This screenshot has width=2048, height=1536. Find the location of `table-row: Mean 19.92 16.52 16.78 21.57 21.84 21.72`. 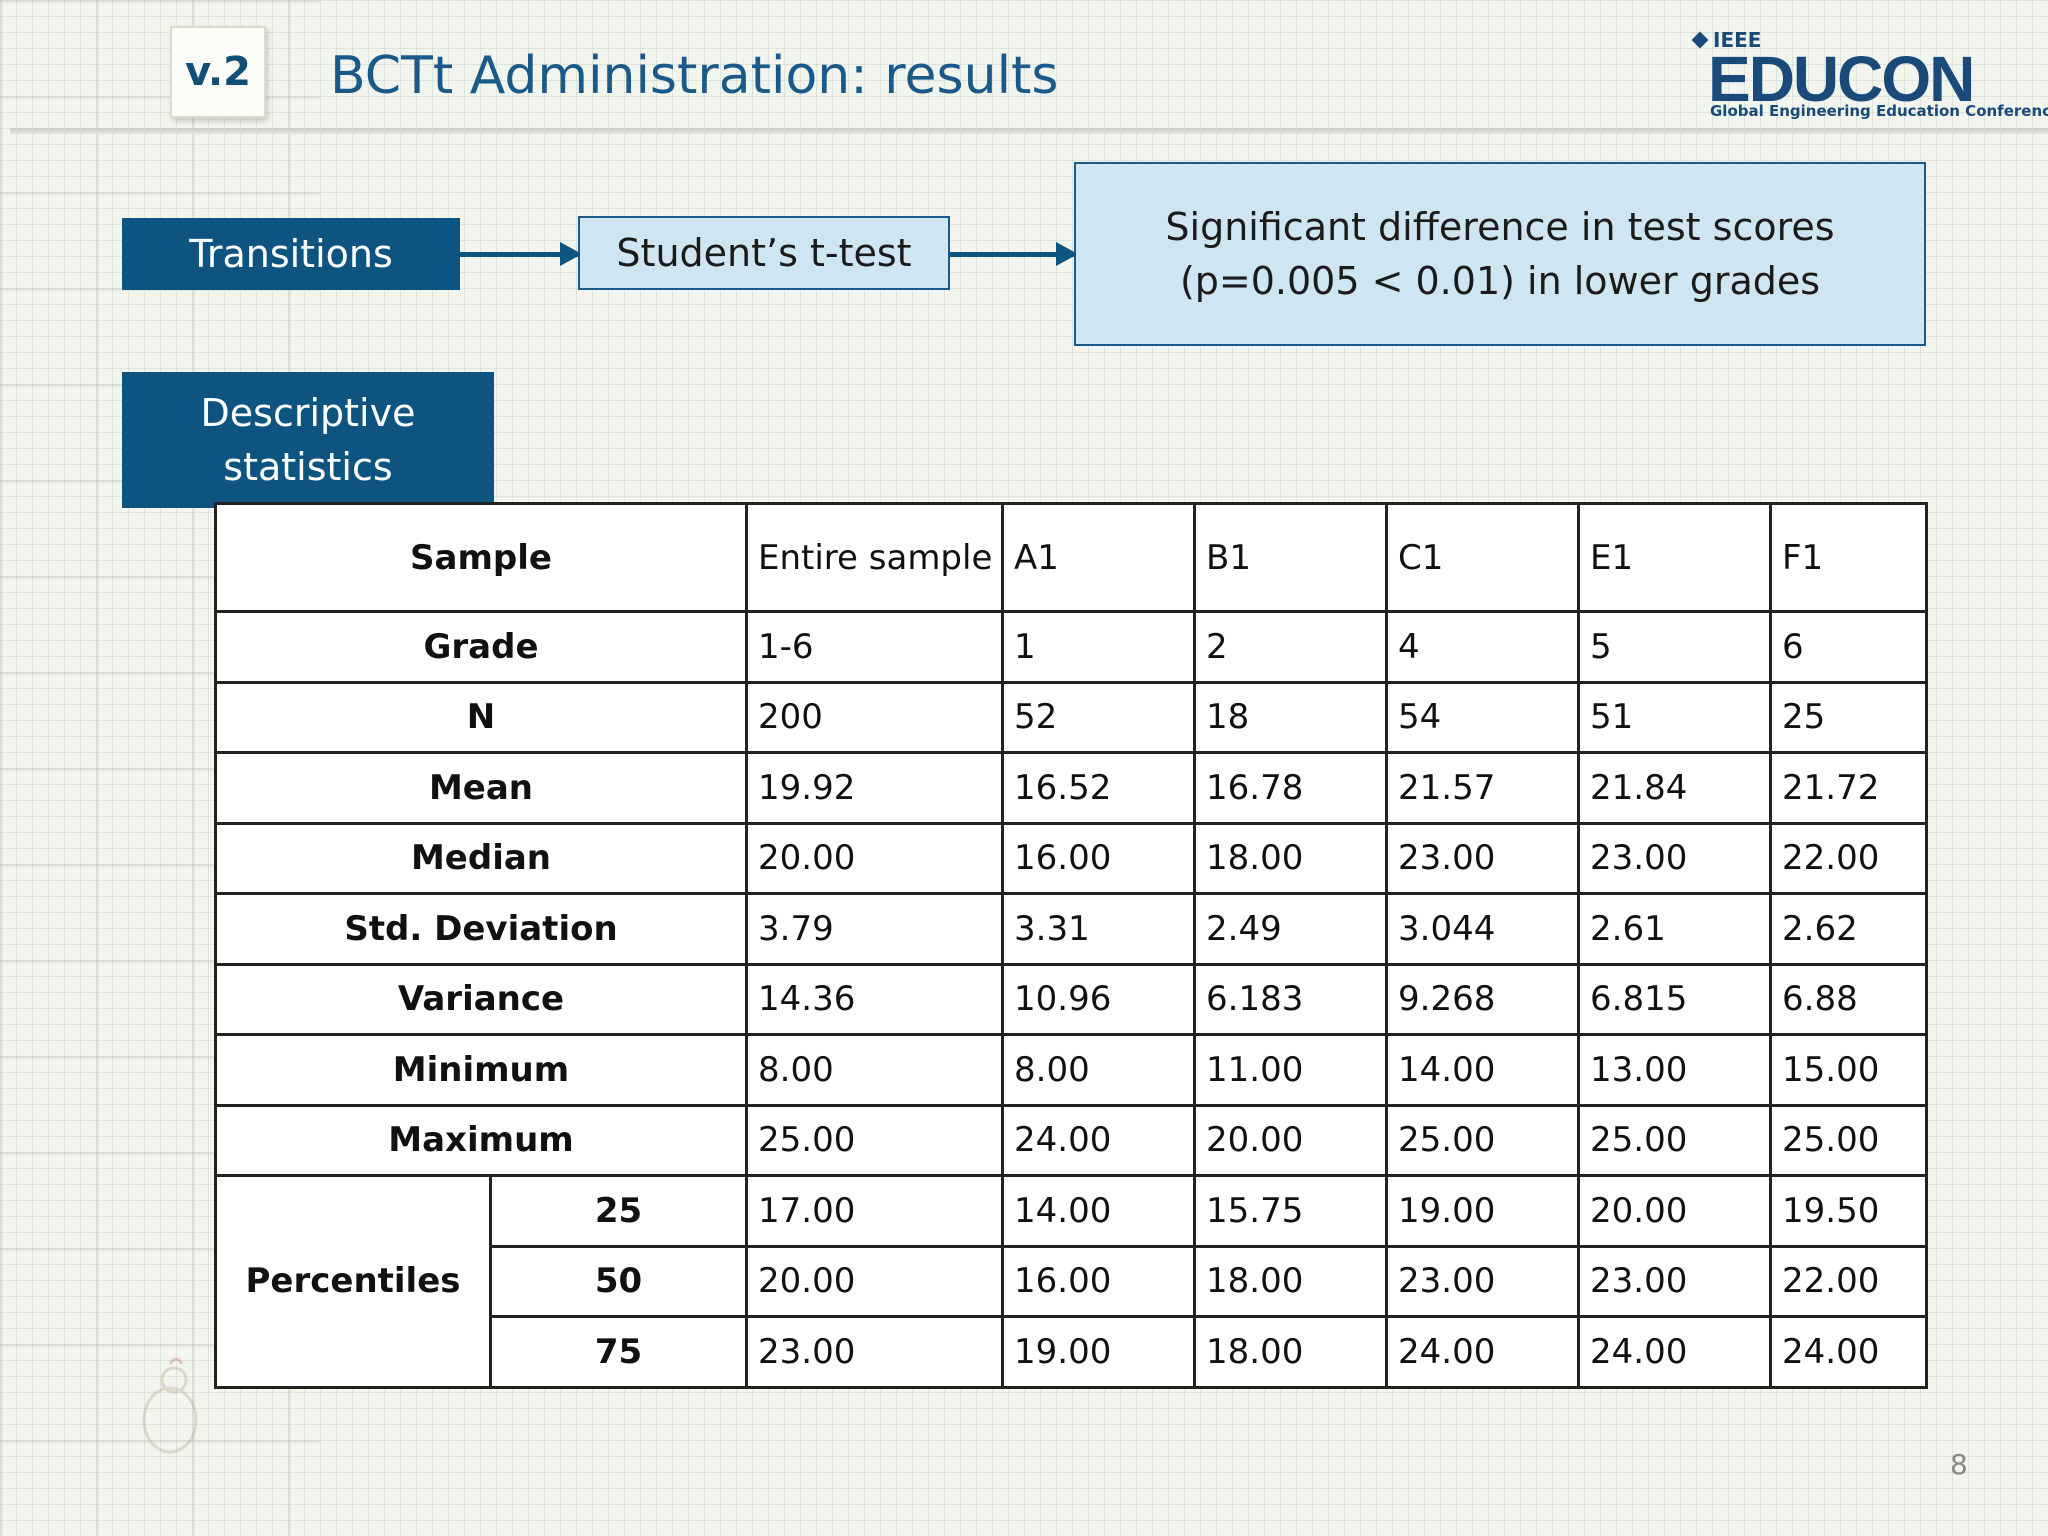

table-row: Mean 19.92 16.52 16.78 21.57 21.84 21.72 is located at coordinates (1071, 788).